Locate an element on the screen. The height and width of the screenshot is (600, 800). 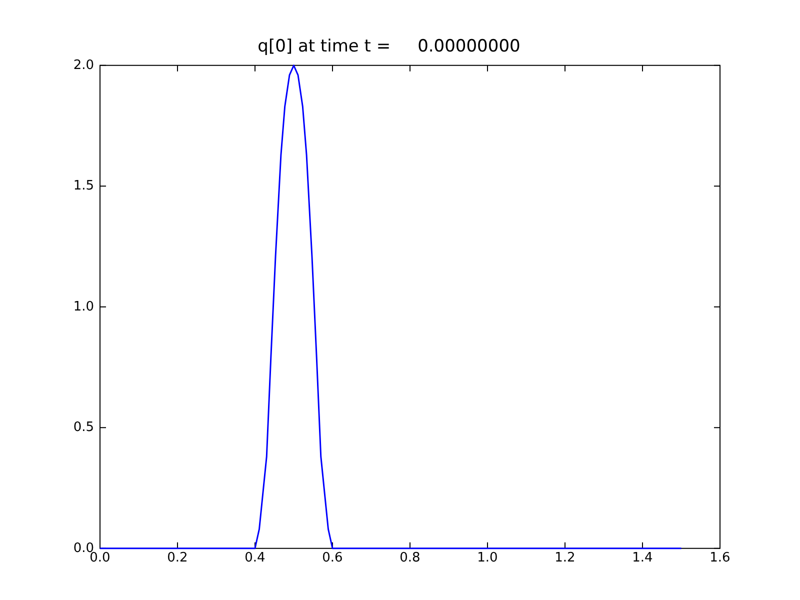
x-tick-label: 1.2 is located at coordinates (565, 558).